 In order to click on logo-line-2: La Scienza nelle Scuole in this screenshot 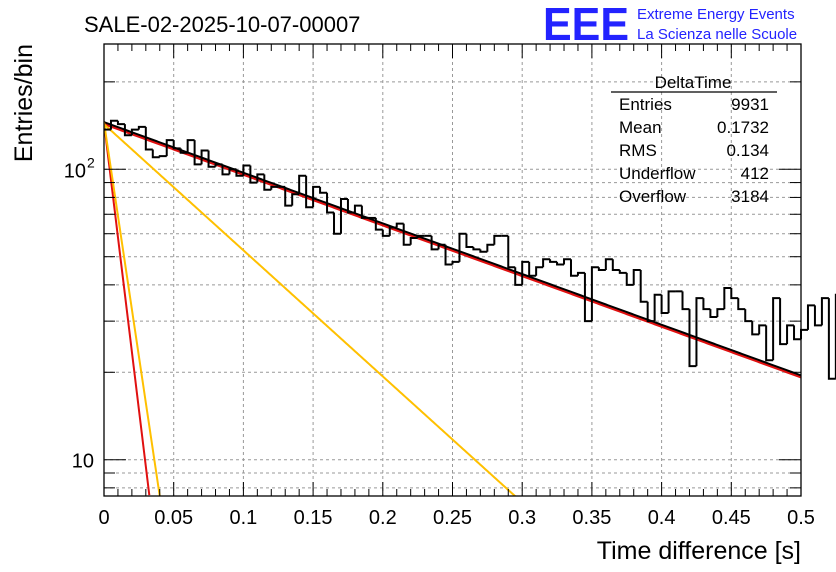, I will do `click(717, 34)`.